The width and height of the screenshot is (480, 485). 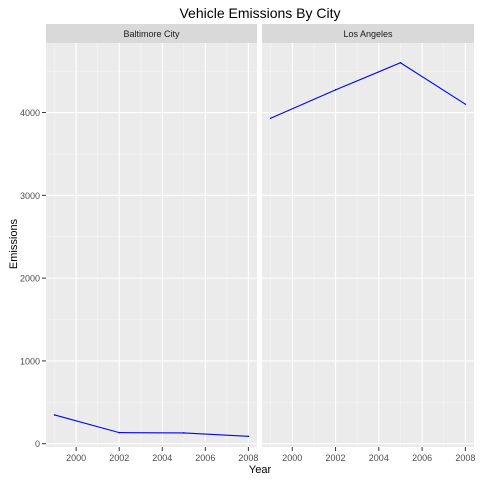 What do you see at coordinates (30, 113) in the screenshot?
I see `y-tick-label: 4000` at bounding box center [30, 113].